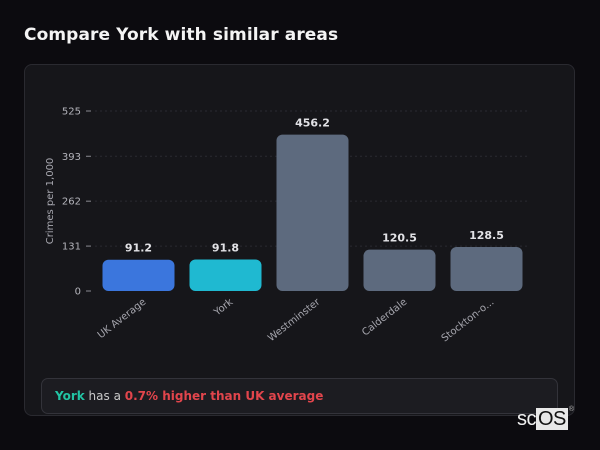 This screenshot has height=450, width=600. I want to click on x-tick-label: Westminster, so click(294, 320).